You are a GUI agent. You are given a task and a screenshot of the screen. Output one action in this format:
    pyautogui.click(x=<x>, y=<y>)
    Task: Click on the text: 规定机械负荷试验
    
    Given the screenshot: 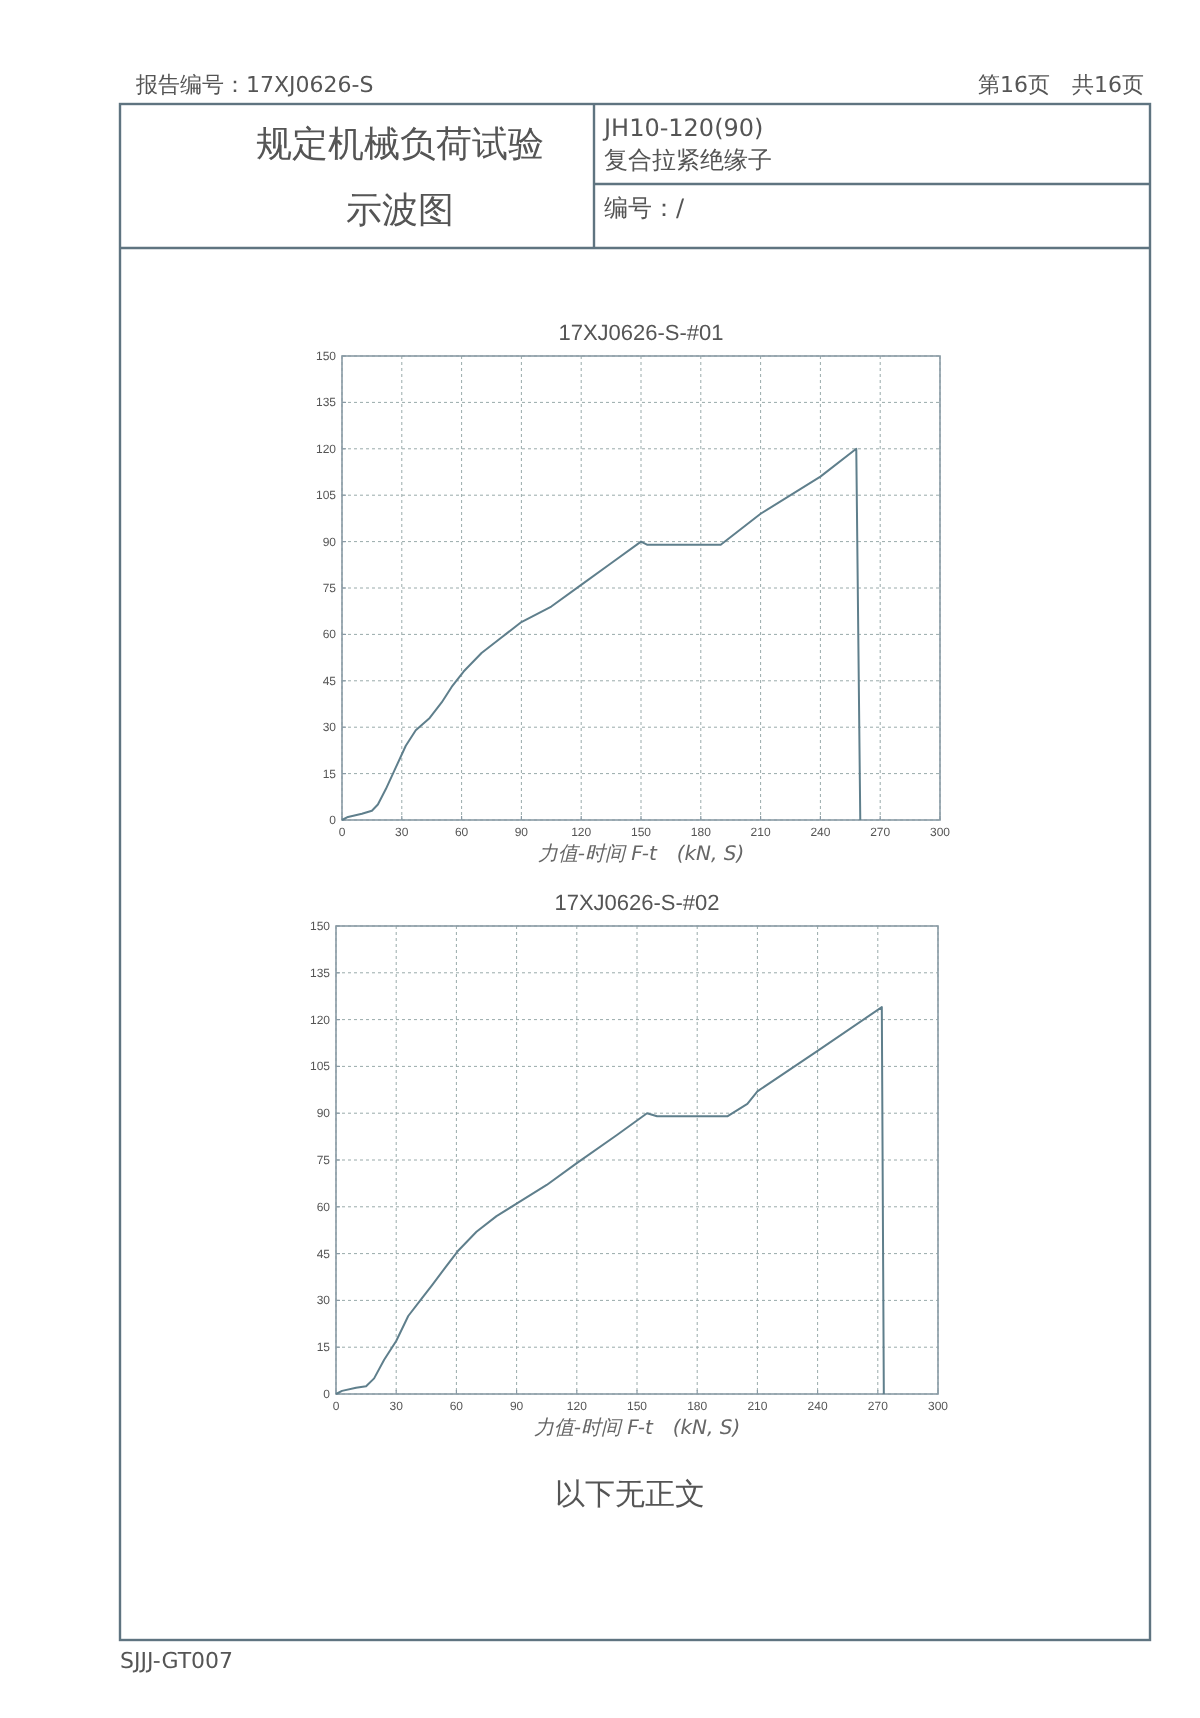 What is the action you would take?
    pyautogui.click(x=400, y=145)
    